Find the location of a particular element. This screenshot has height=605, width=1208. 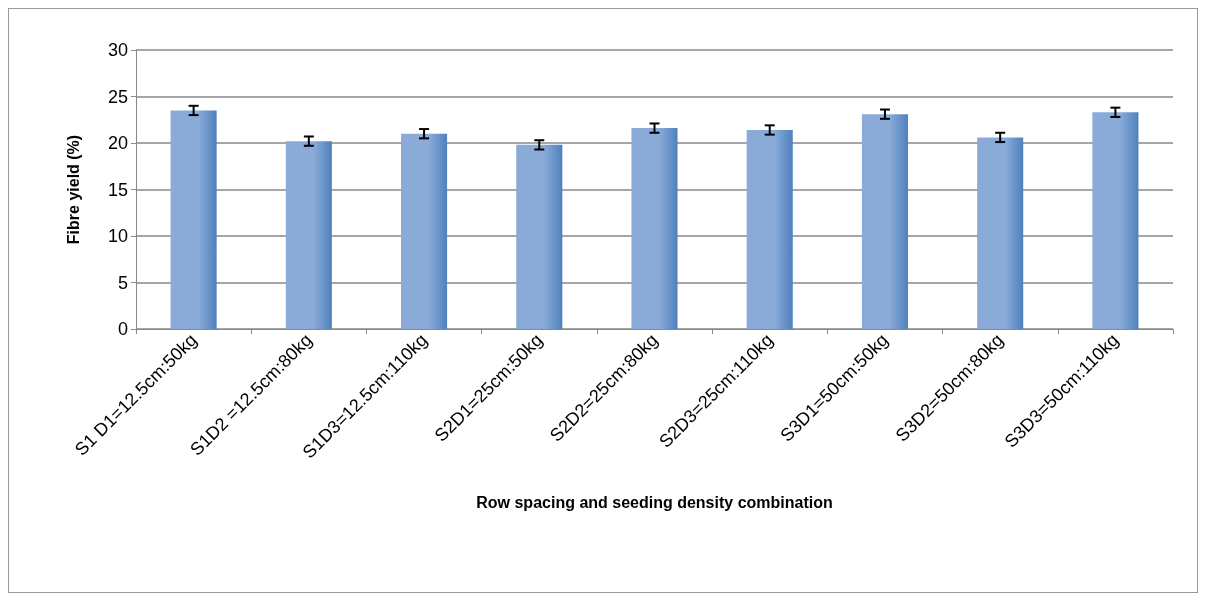

y-axis-title: Fibre yield (%) is located at coordinates (73, 189).